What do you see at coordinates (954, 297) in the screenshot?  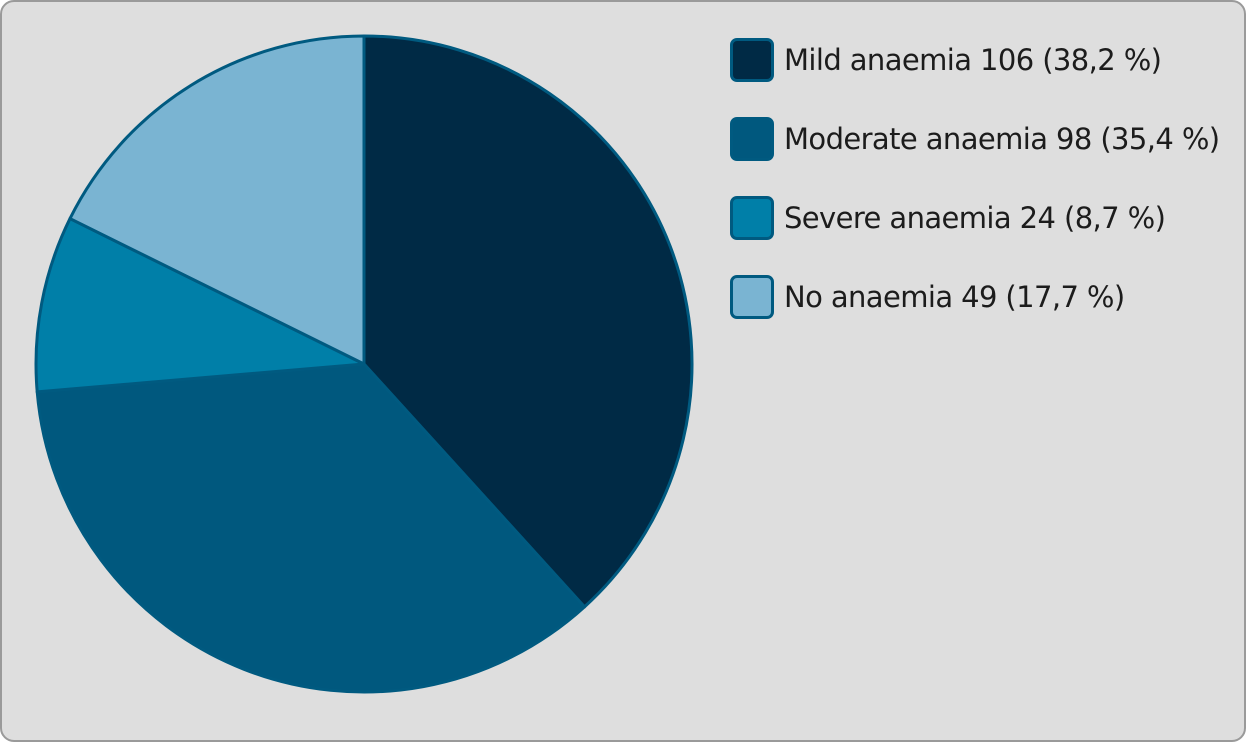 I see `legend-label-no-anaemia: No anaemia 49 (17,7 %)` at bounding box center [954, 297].